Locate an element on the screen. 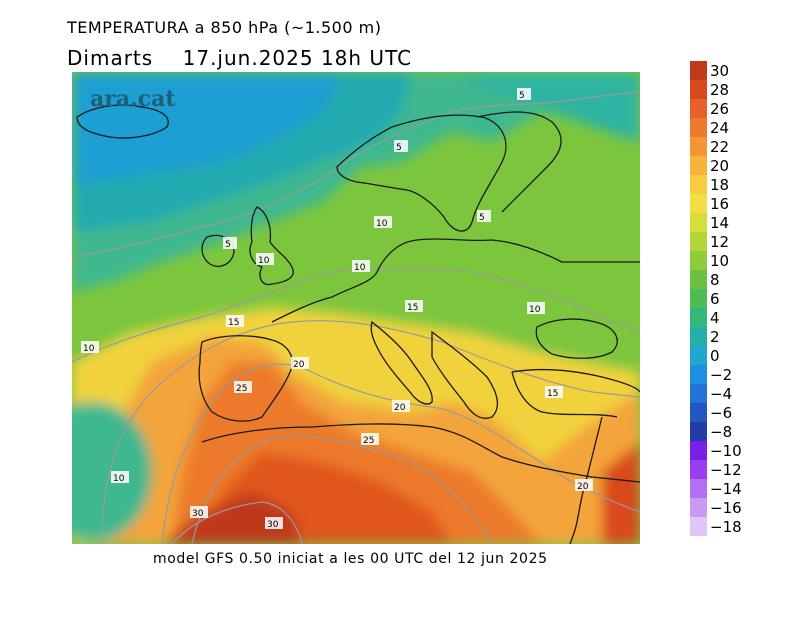 The image size is (800, 617). temperature-band-hottest is located at coordinates (232, 518).